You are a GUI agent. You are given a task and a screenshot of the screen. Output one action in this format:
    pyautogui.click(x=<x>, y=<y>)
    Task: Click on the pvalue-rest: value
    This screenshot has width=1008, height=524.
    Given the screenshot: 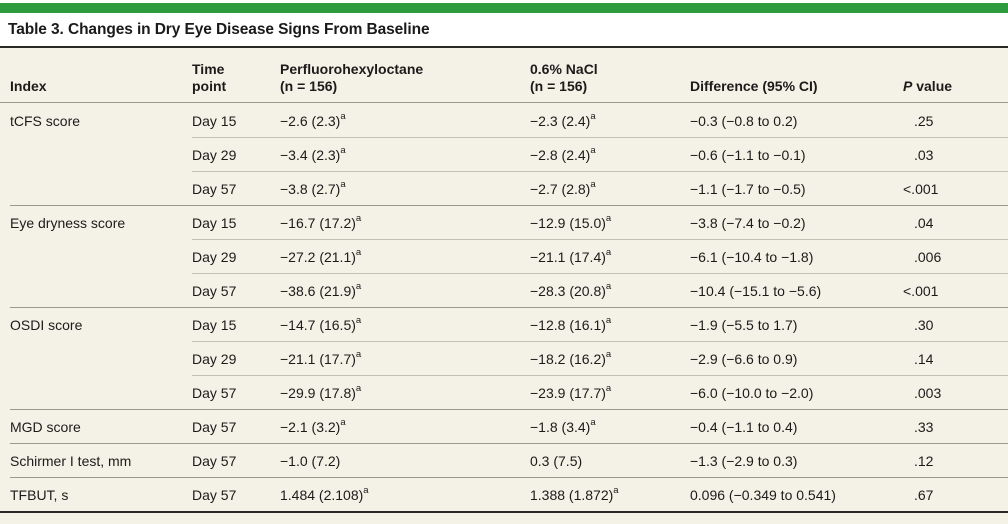 What is the action you would take?
    pyautogui.click(x=932, y=86)
    